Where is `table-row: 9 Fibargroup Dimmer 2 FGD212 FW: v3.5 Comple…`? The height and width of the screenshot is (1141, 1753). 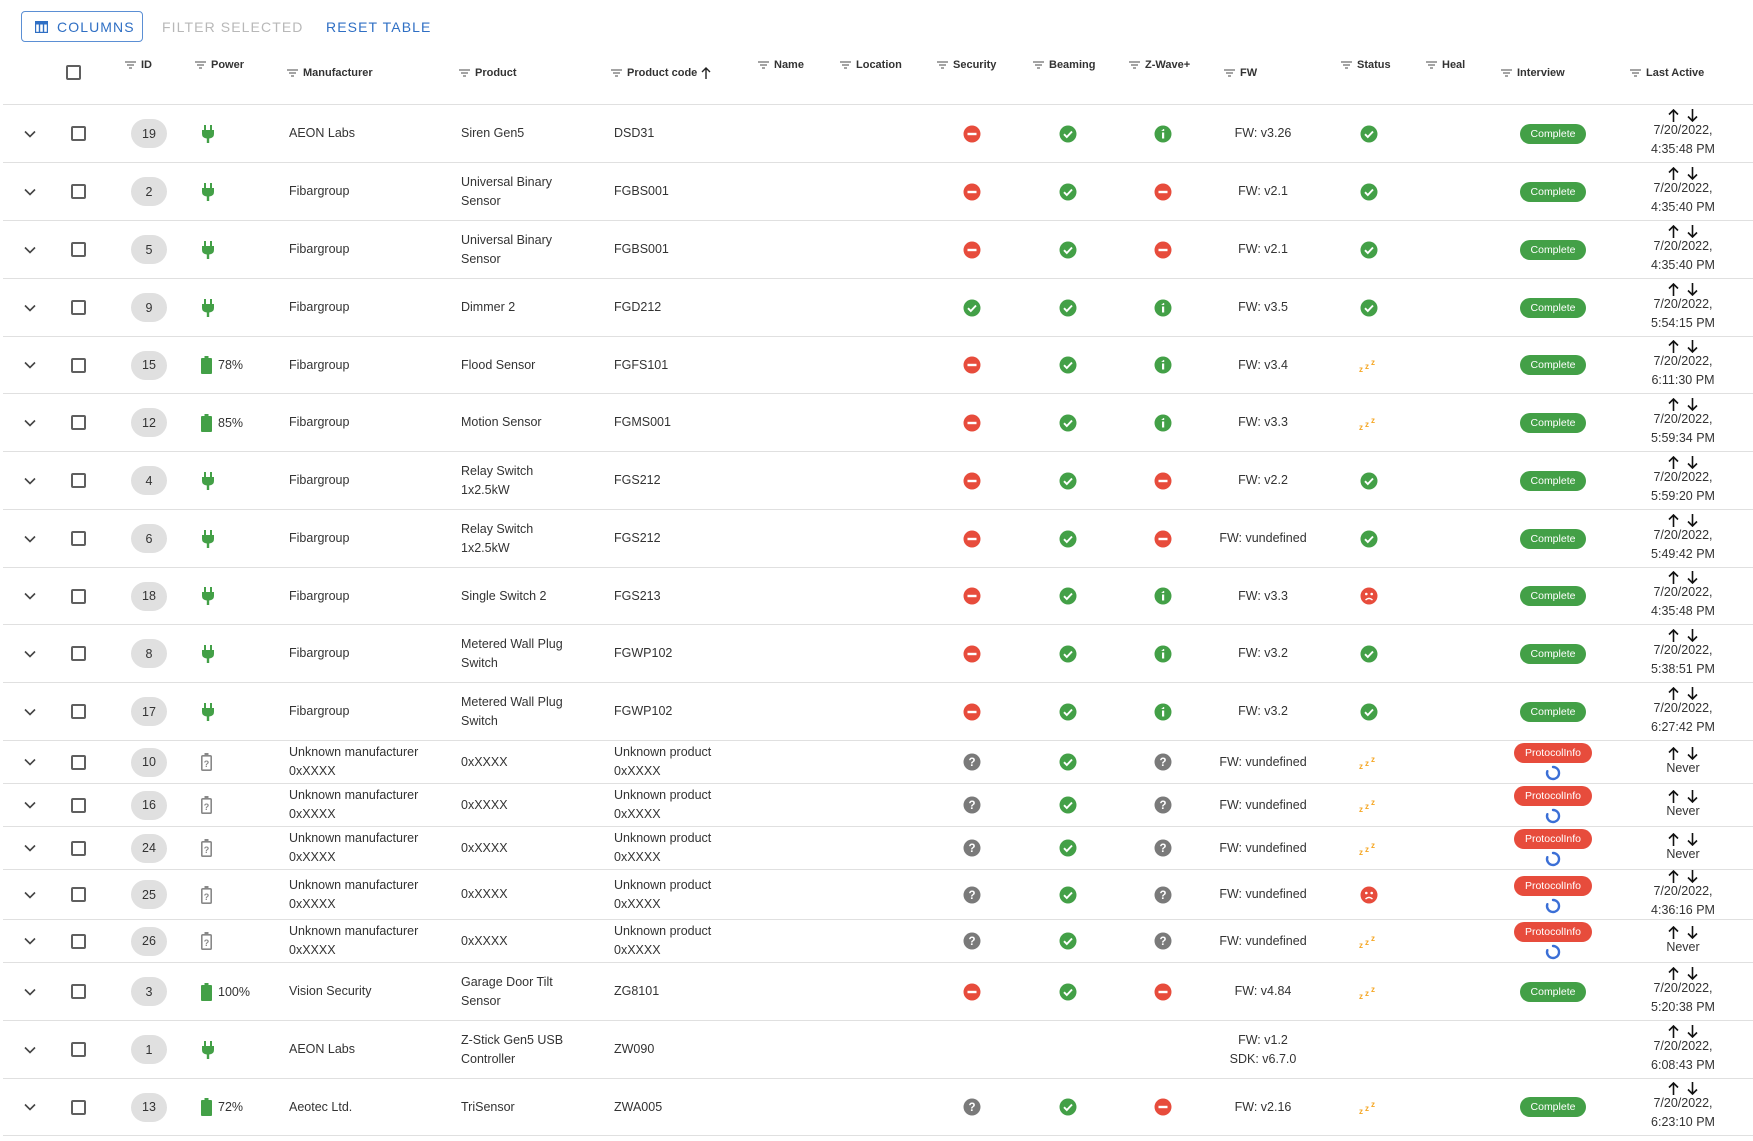
table-row: 9 Fibargroup Dimmer 2 FGD212 FW: v3.5 Comple… is located at coordinates (878, 308).